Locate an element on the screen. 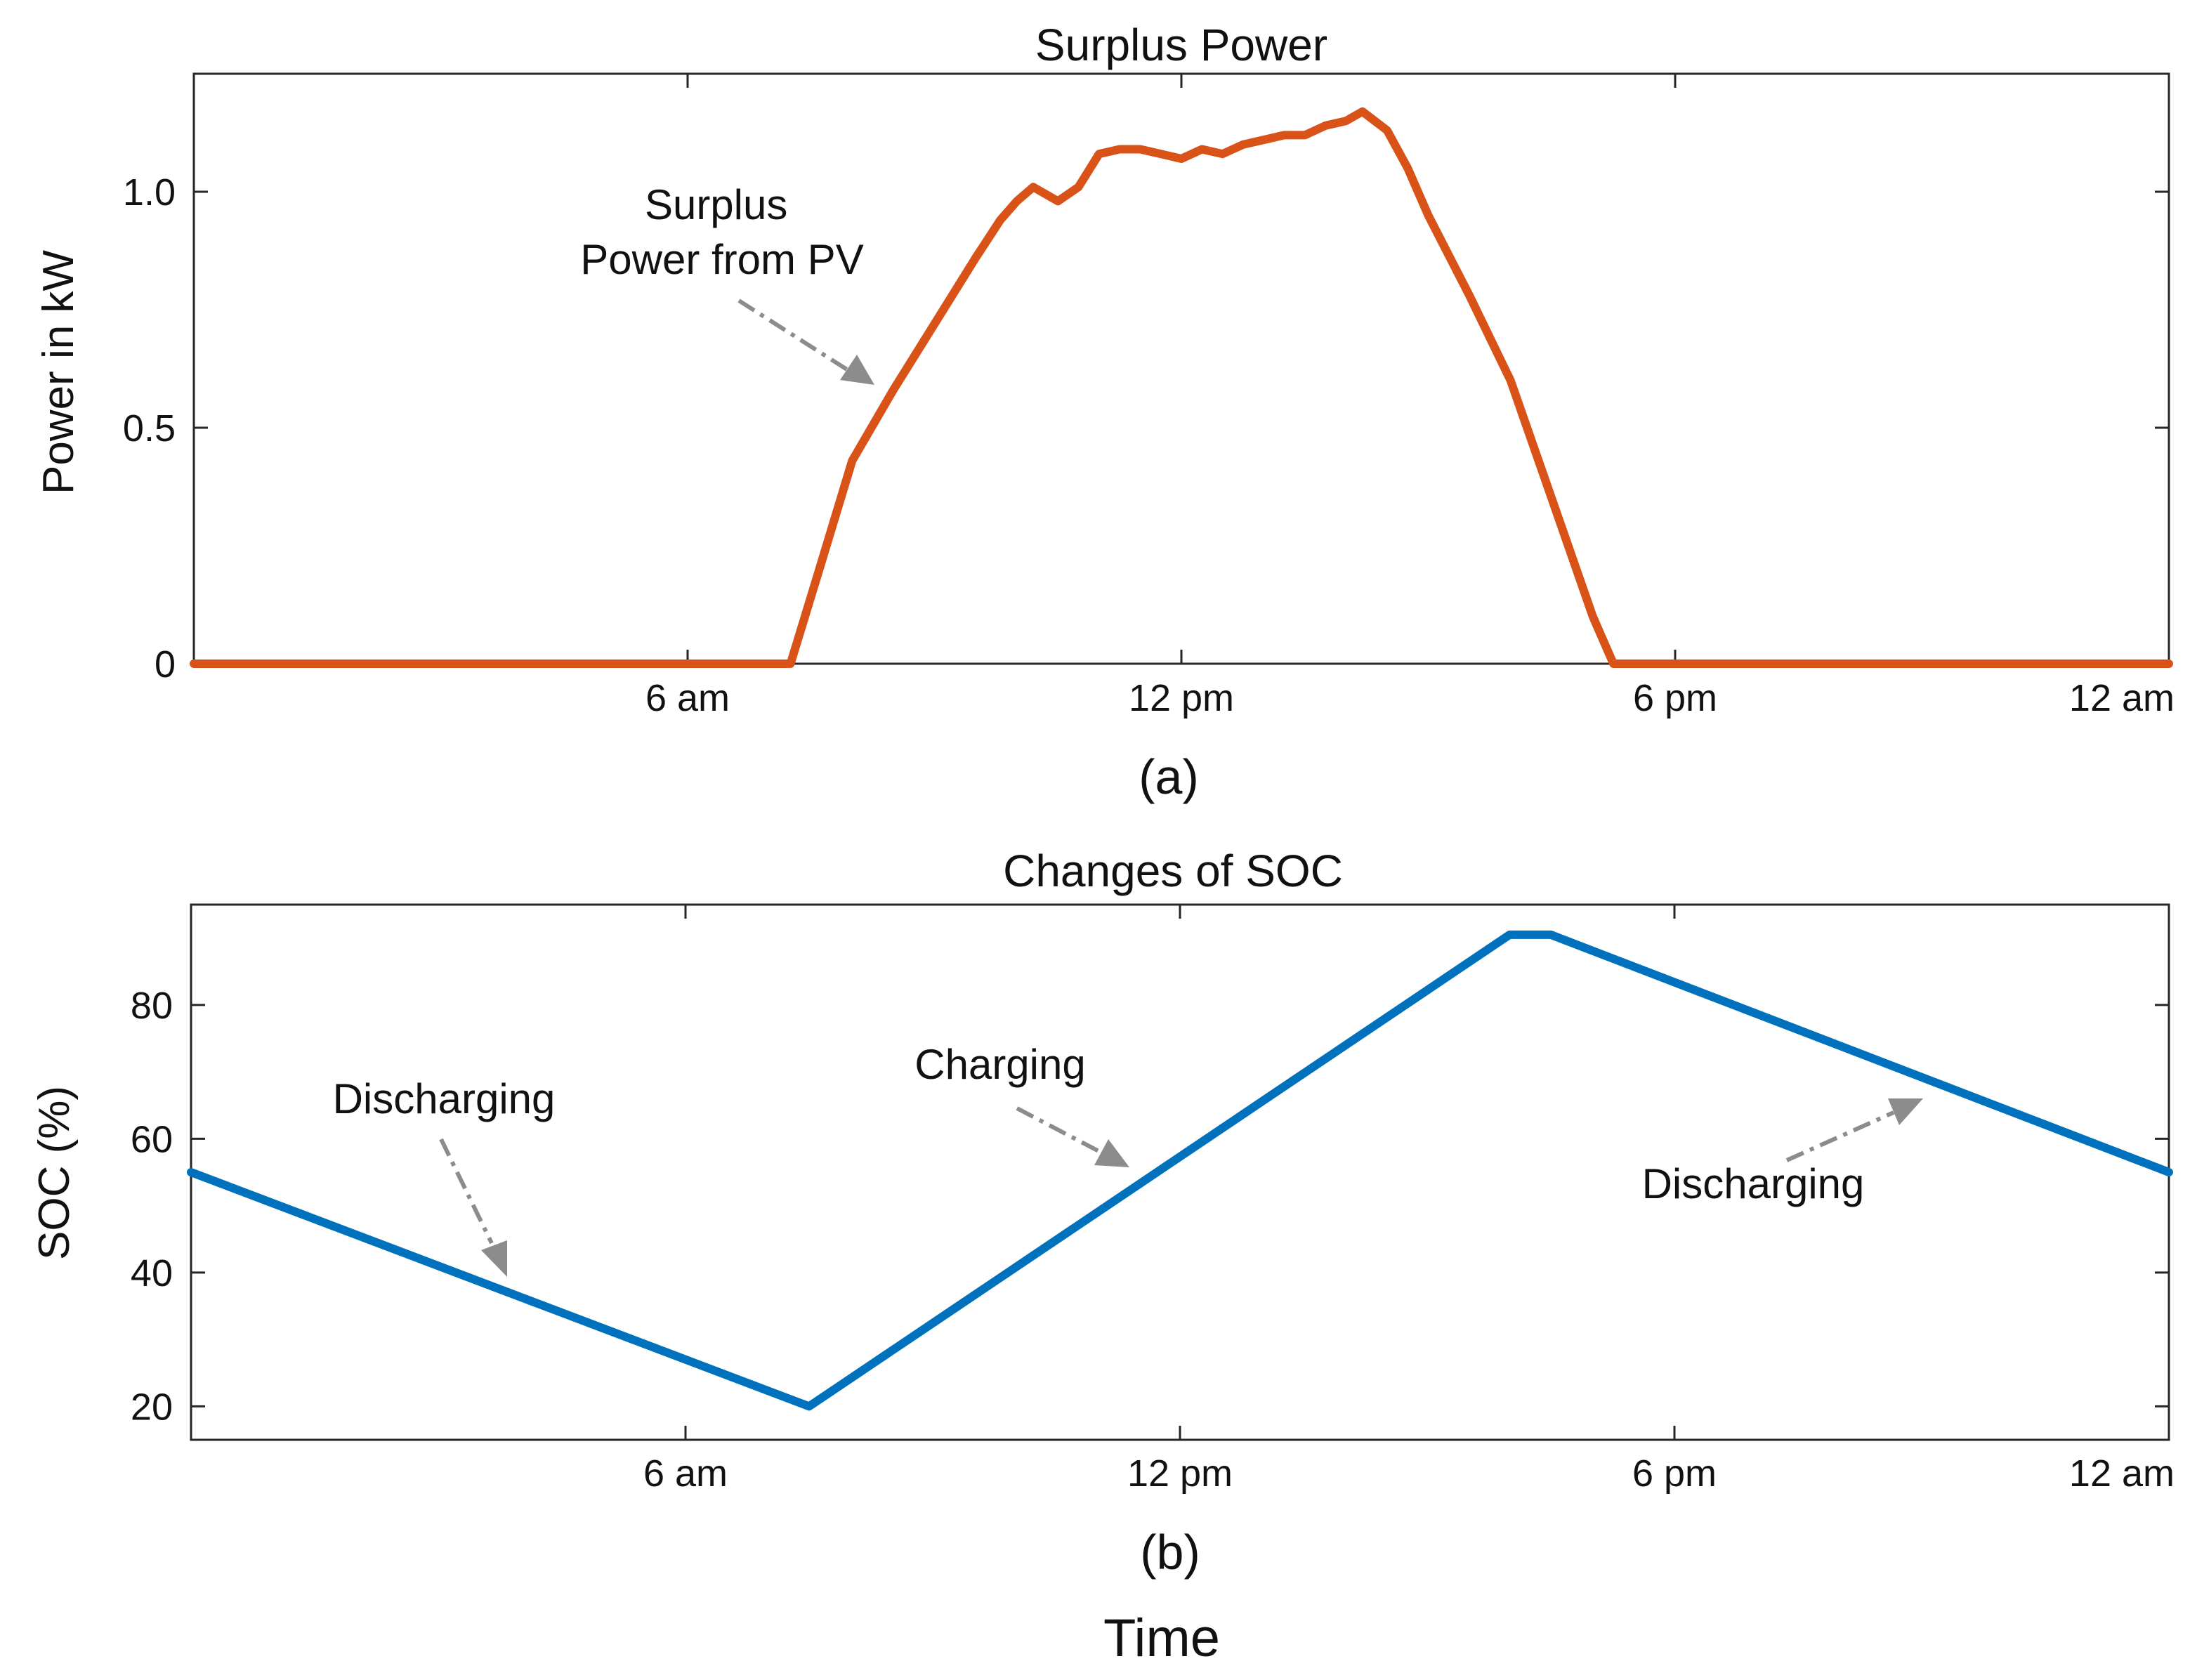 The height and width of the screenshot is (1680, 2197). y-axis-label: SOC (%) is located at coordinates (54, 1173).